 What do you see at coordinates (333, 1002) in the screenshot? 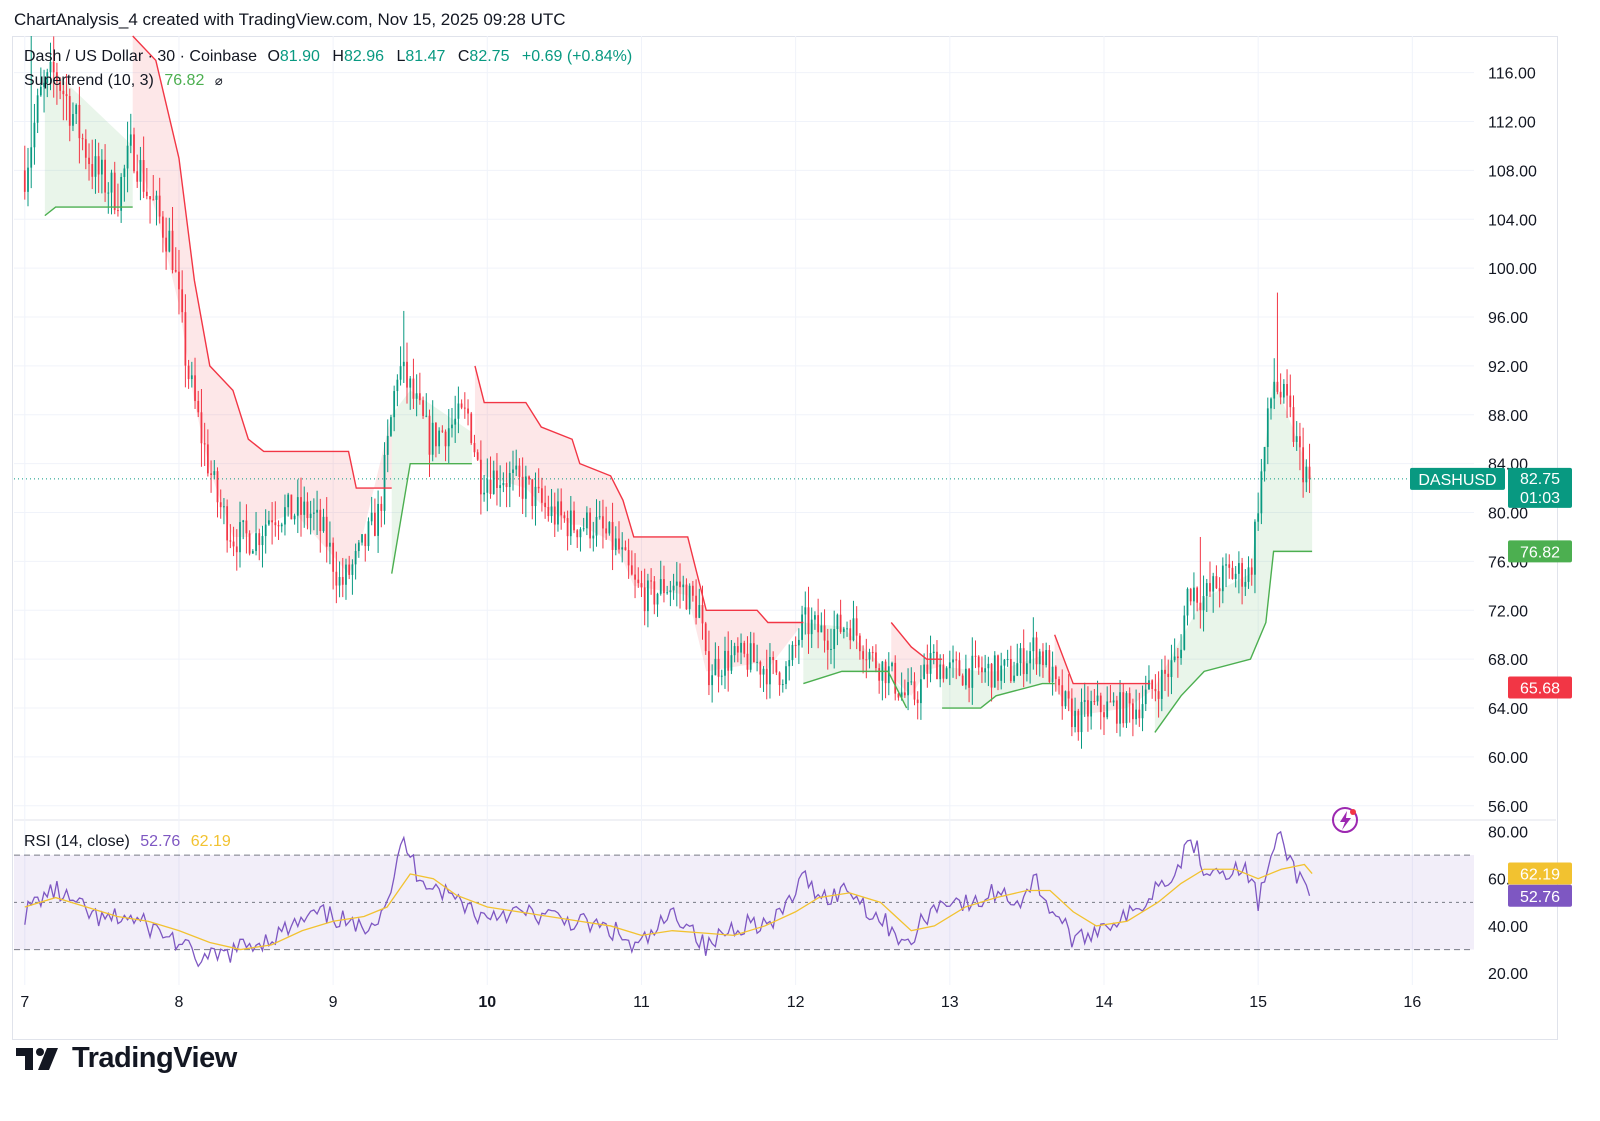
I see `time-axis-label: 9` at bounding box center [333, 1002].